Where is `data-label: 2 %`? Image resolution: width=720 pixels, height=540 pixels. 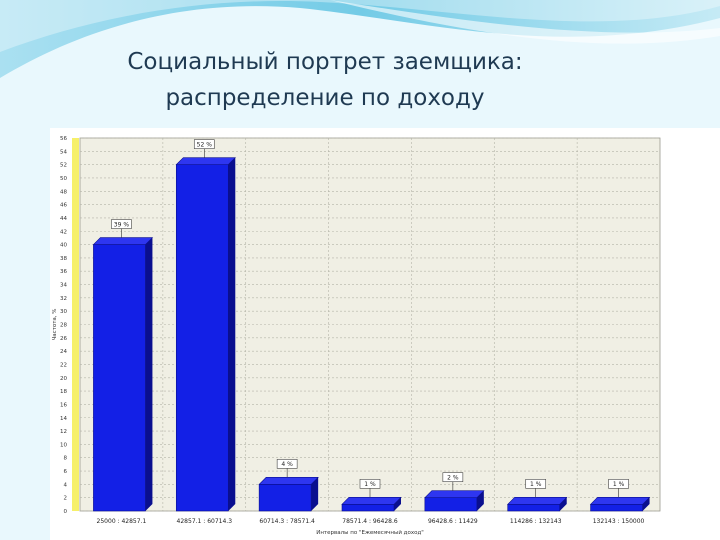
data-label: 2 % is located at coordinates (453, 477).